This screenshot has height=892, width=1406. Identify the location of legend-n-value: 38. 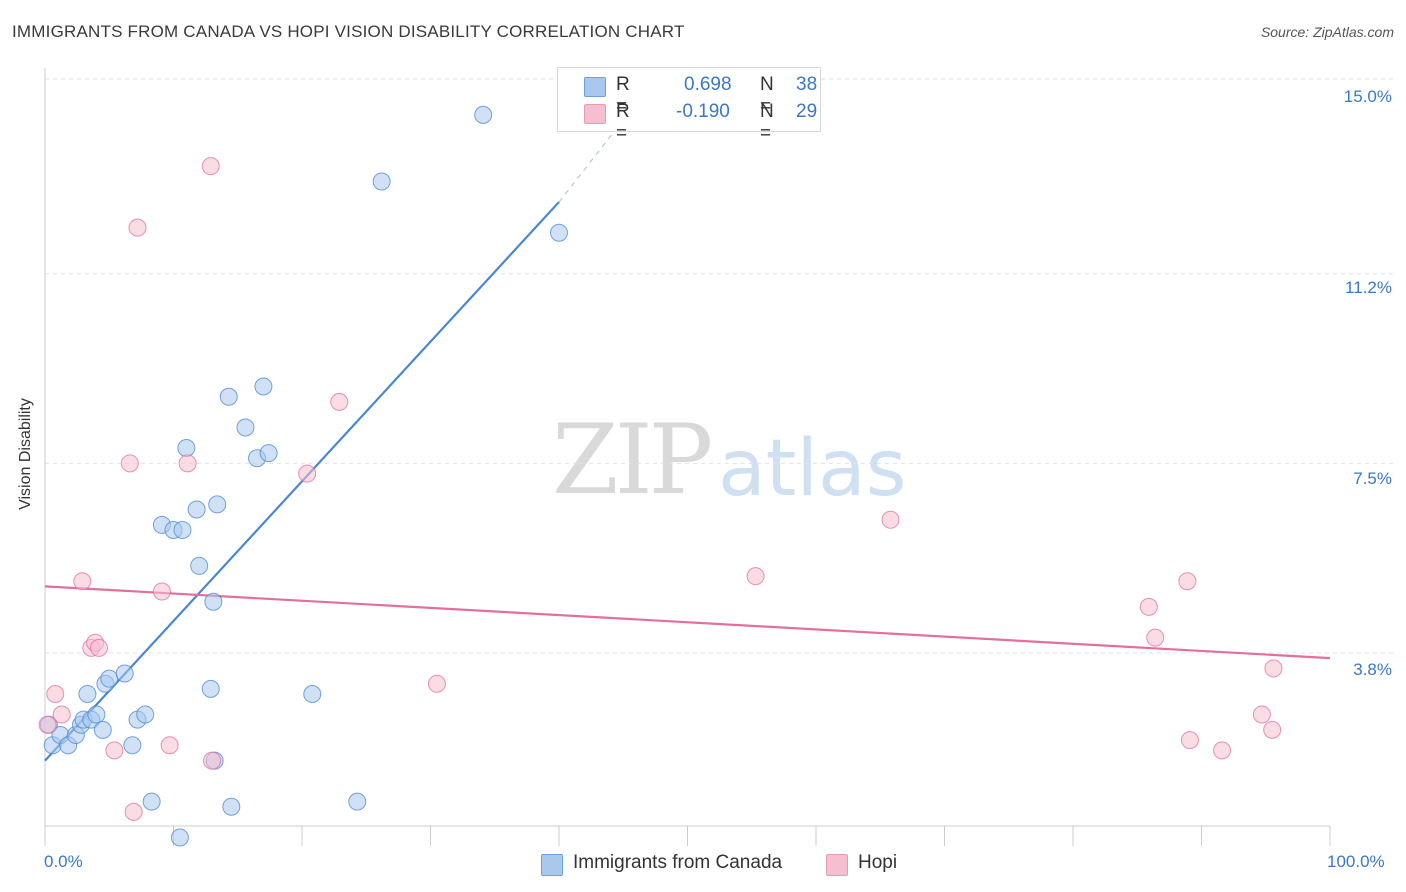
(807, 84).